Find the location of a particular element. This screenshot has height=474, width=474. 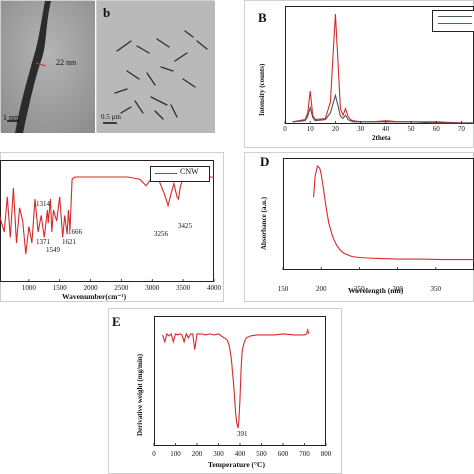

panel-b-letter: b is located at coordinates (107, 12).